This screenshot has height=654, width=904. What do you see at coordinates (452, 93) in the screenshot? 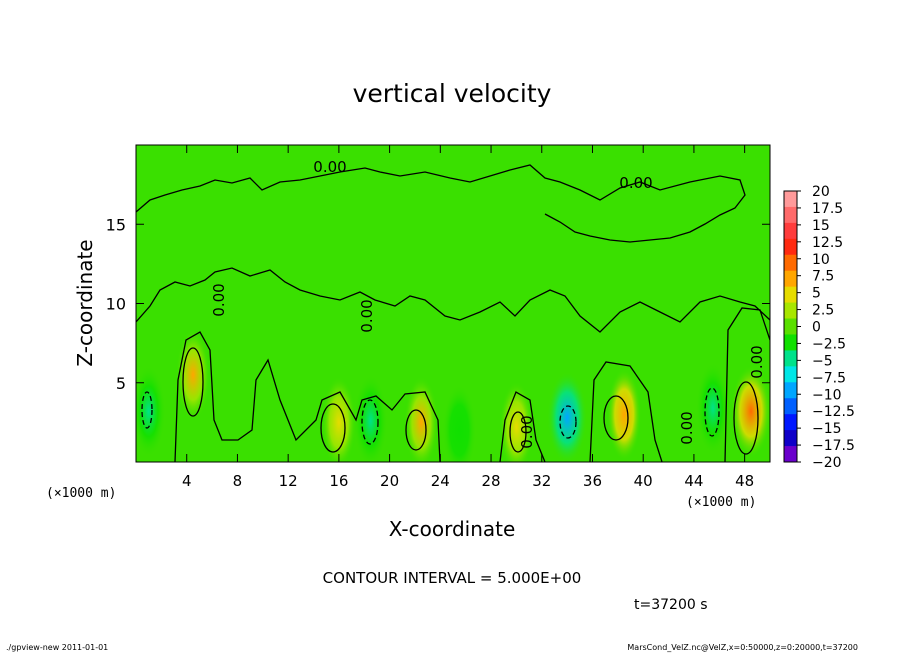
I see `chart-title: vertical velocity` at bounding box center [452, 93].